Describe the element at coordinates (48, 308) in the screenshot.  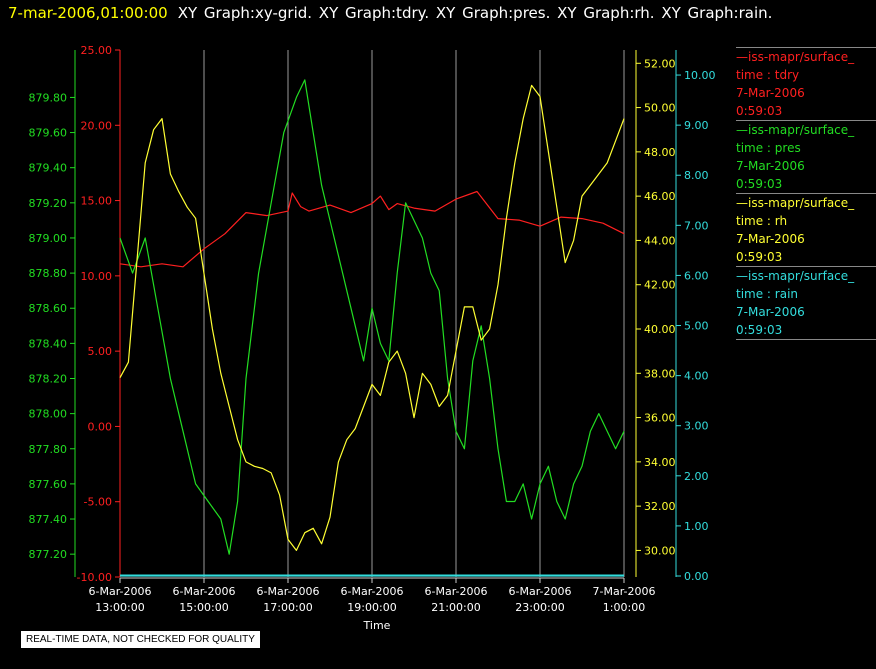
I see `pres-tick-label: 878.60` at that location.